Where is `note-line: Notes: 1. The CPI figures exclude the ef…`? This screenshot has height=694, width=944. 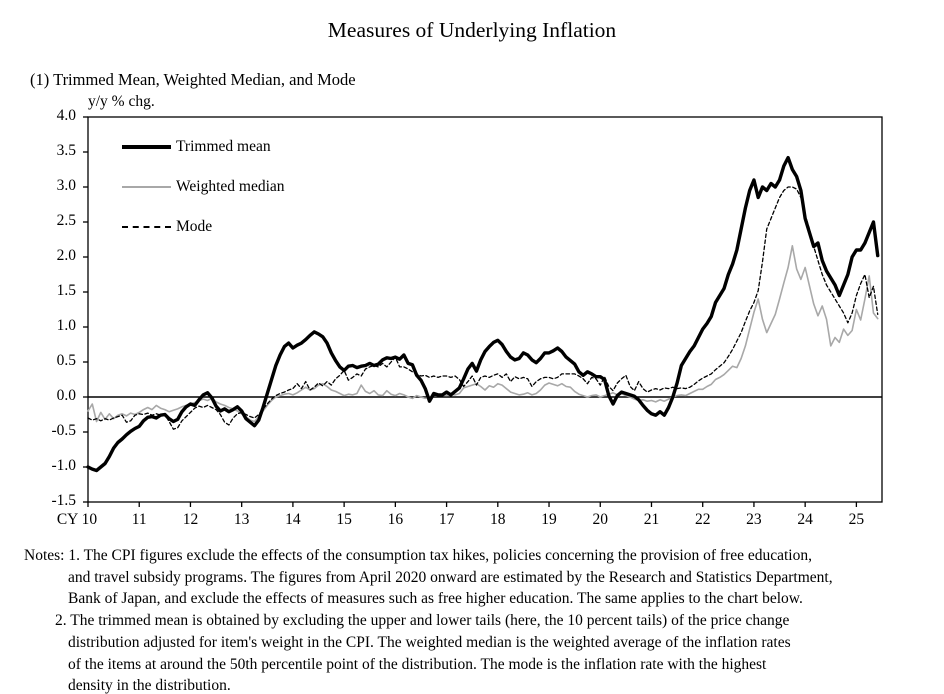 note-line: Notes: 1. The CPI figures exclude the ef… is located at coordinates (418, 555).